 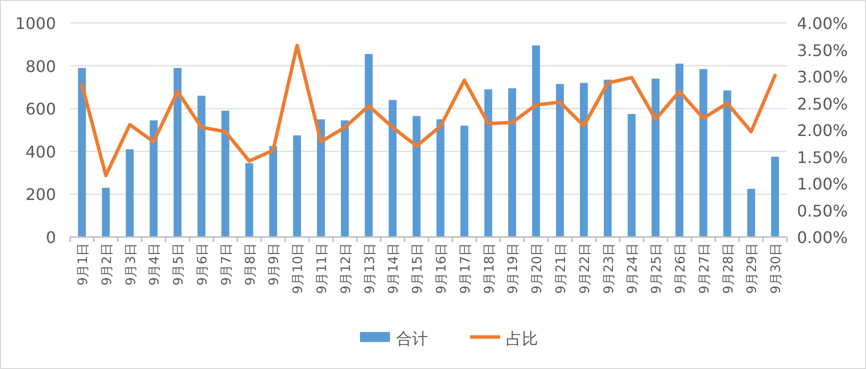 I want to click on y2-tick-label: 1.00%, so click(x=822, y=184).